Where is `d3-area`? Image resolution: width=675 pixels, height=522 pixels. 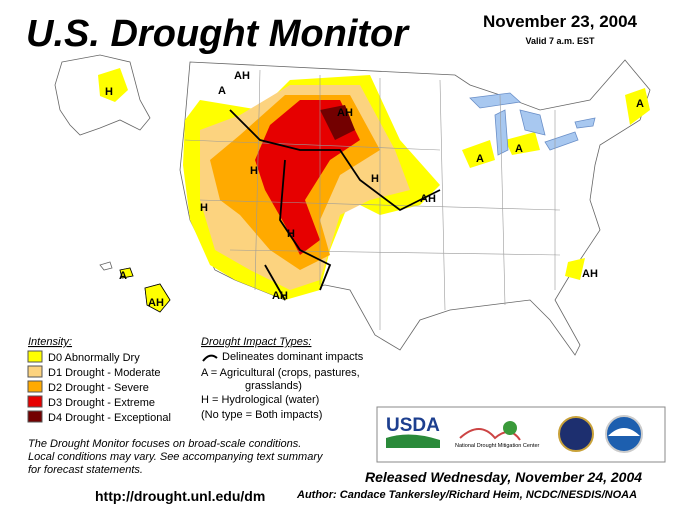 d3-area is located at coordinates (307, 177).